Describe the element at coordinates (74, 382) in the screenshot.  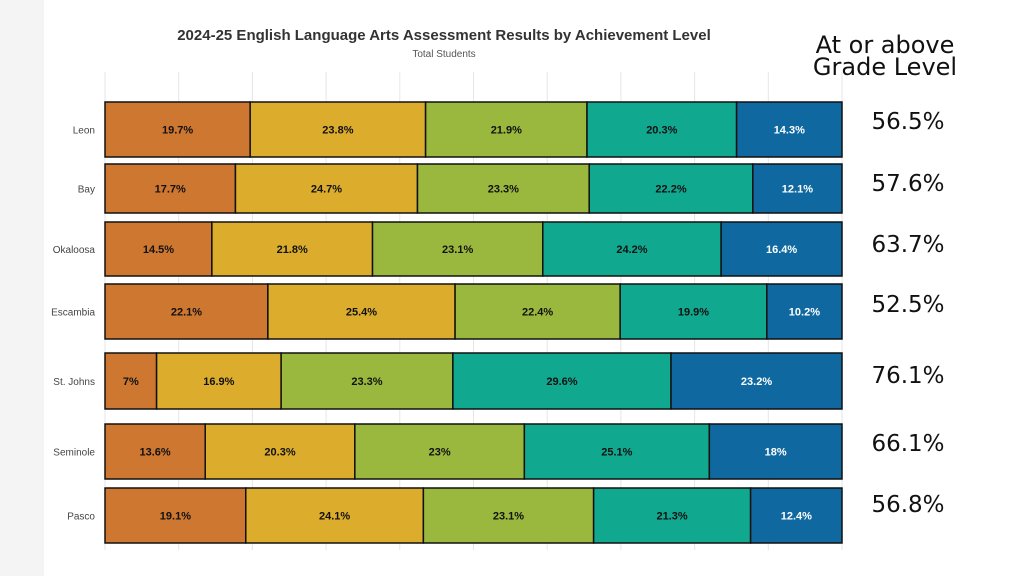
I see `category-label-st-johns: St. Johns` at that location.